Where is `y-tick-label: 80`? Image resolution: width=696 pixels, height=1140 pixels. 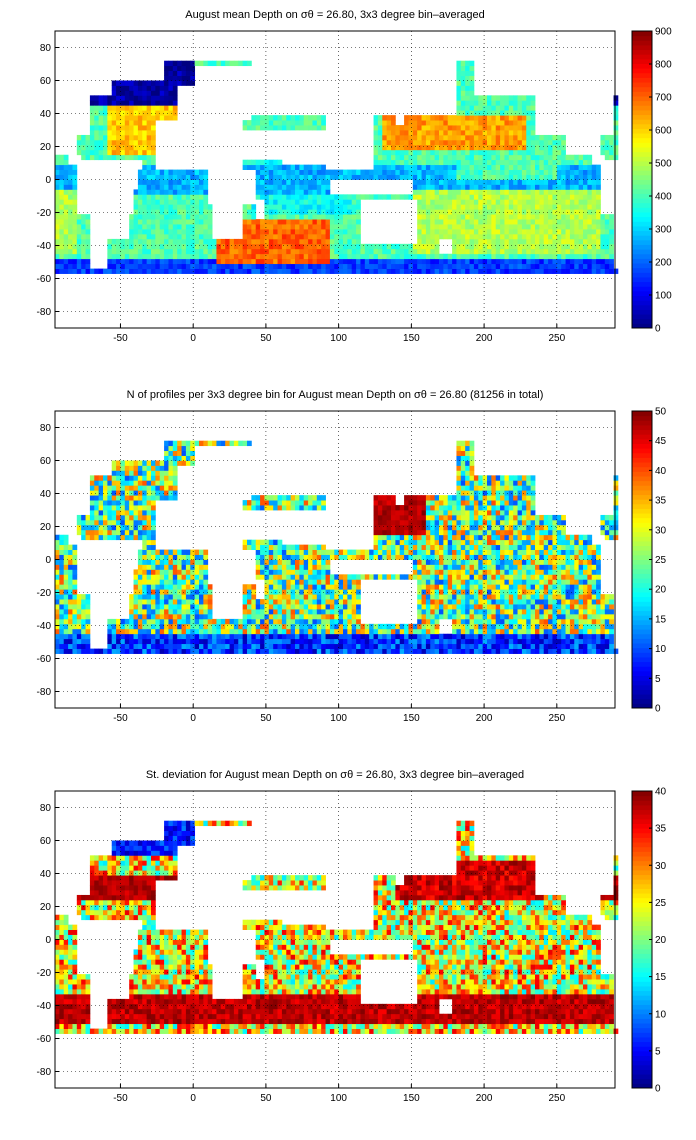 y-tick-label: 80 is located at coordinates (46, 48).